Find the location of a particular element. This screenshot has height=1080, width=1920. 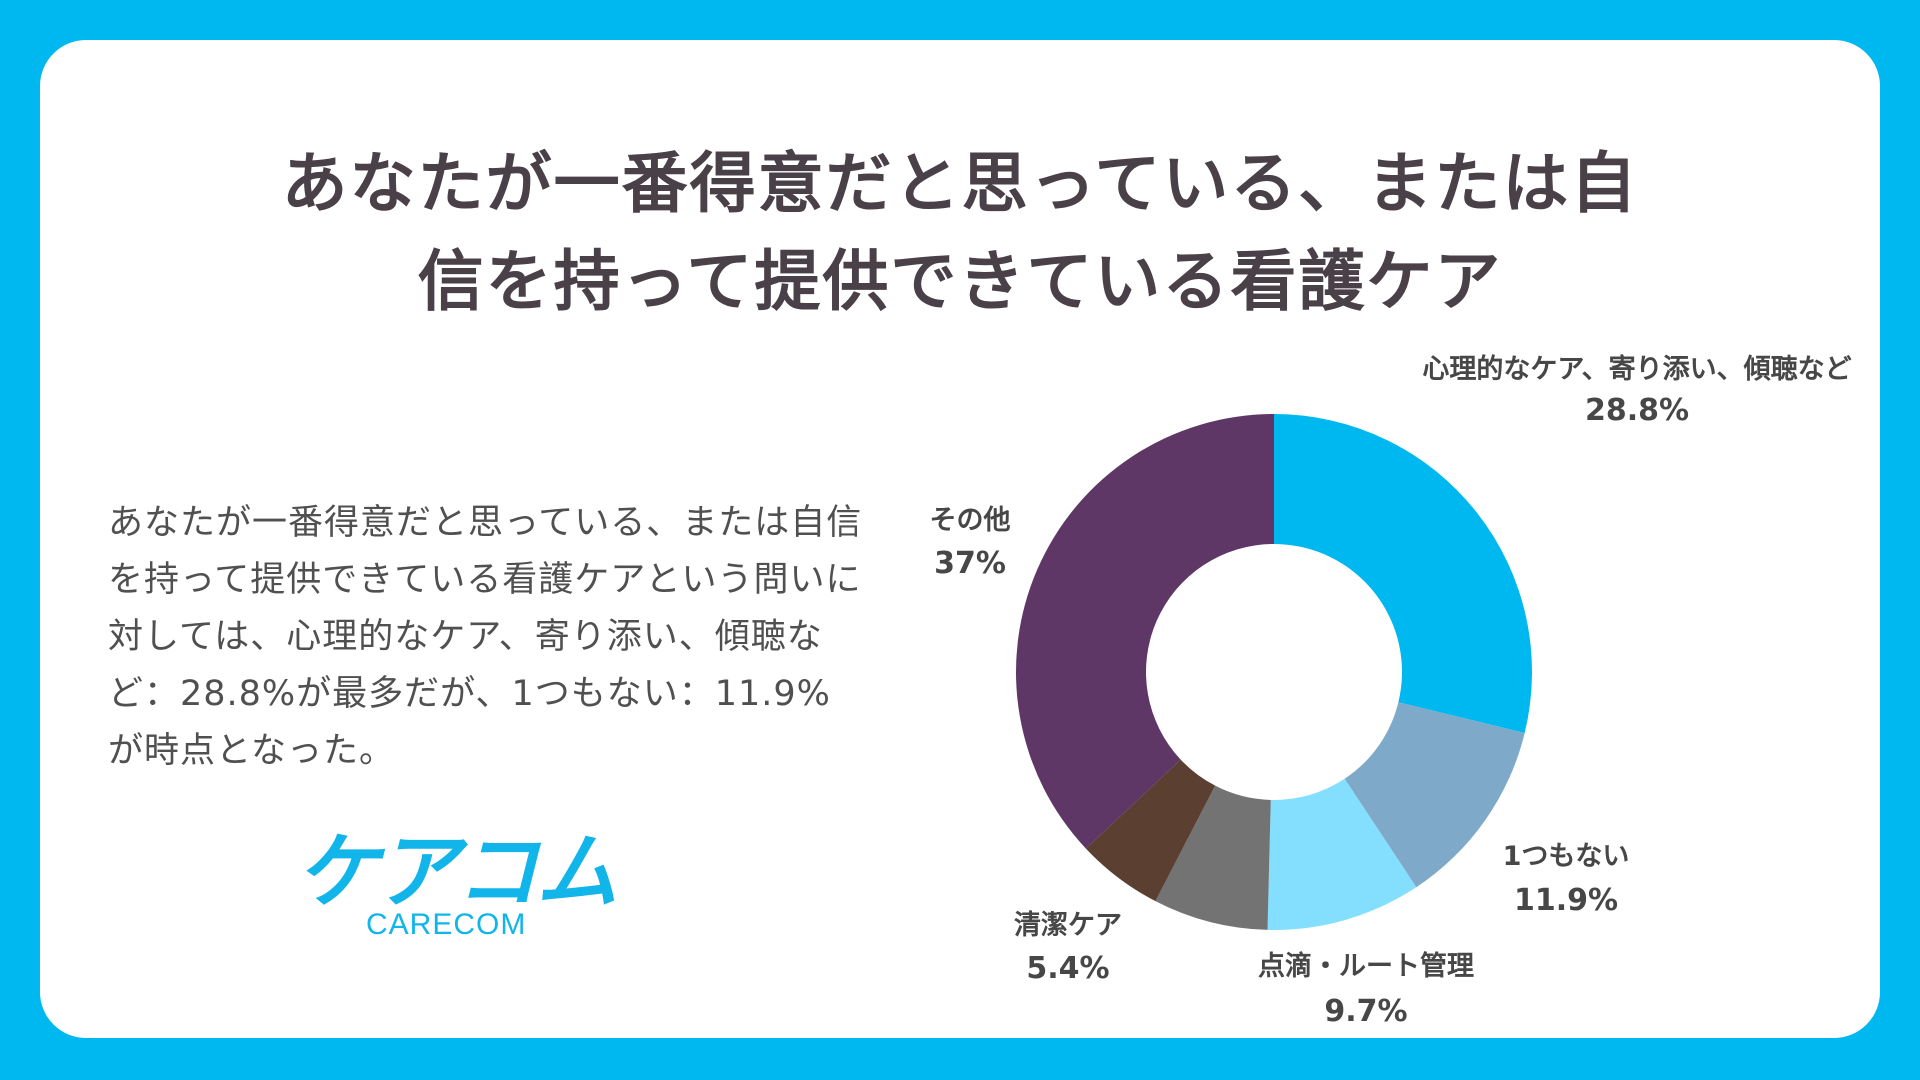

description-line-3: 対しては、心理的なケア、寄り添い、傾聴な is located at coordinates (465, 637).